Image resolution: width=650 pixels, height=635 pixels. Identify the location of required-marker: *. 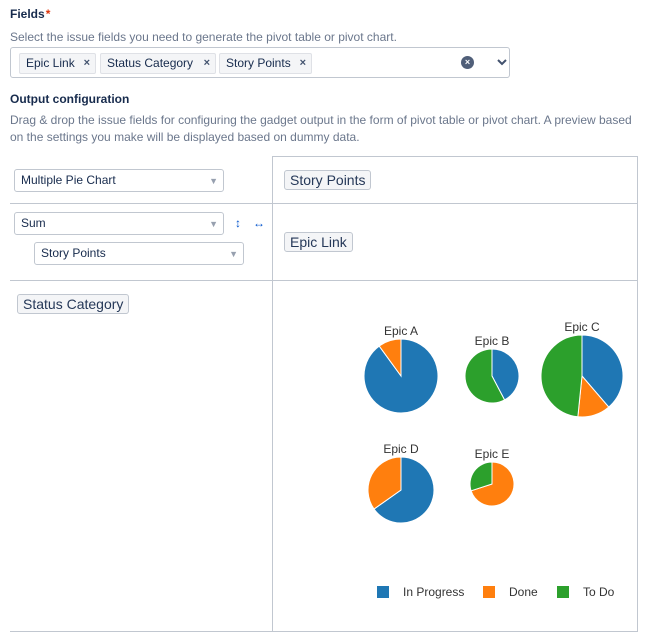
(48, 14).